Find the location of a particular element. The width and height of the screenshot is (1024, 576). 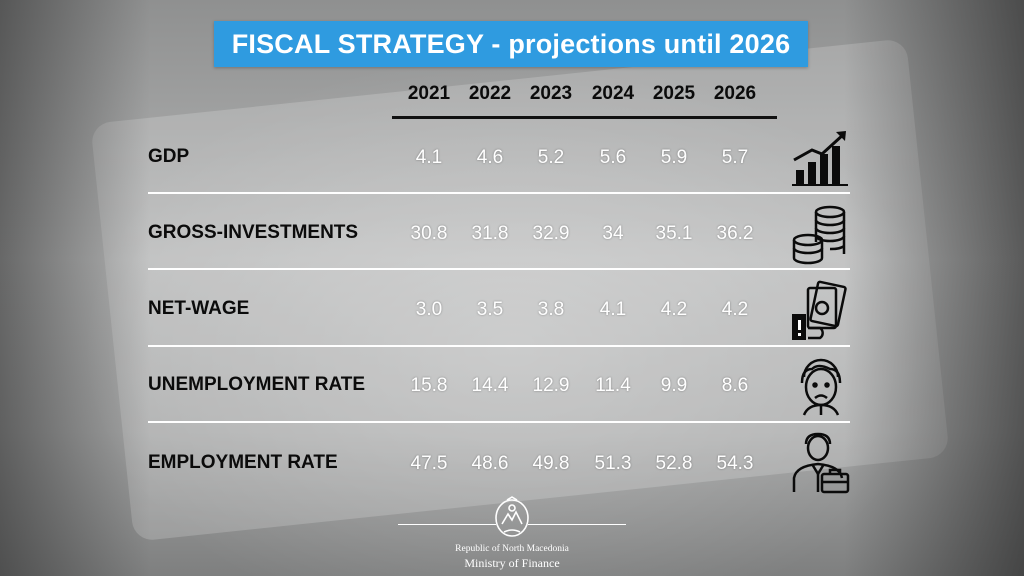

year-header: 2025 is located at coordinates (674, 94).